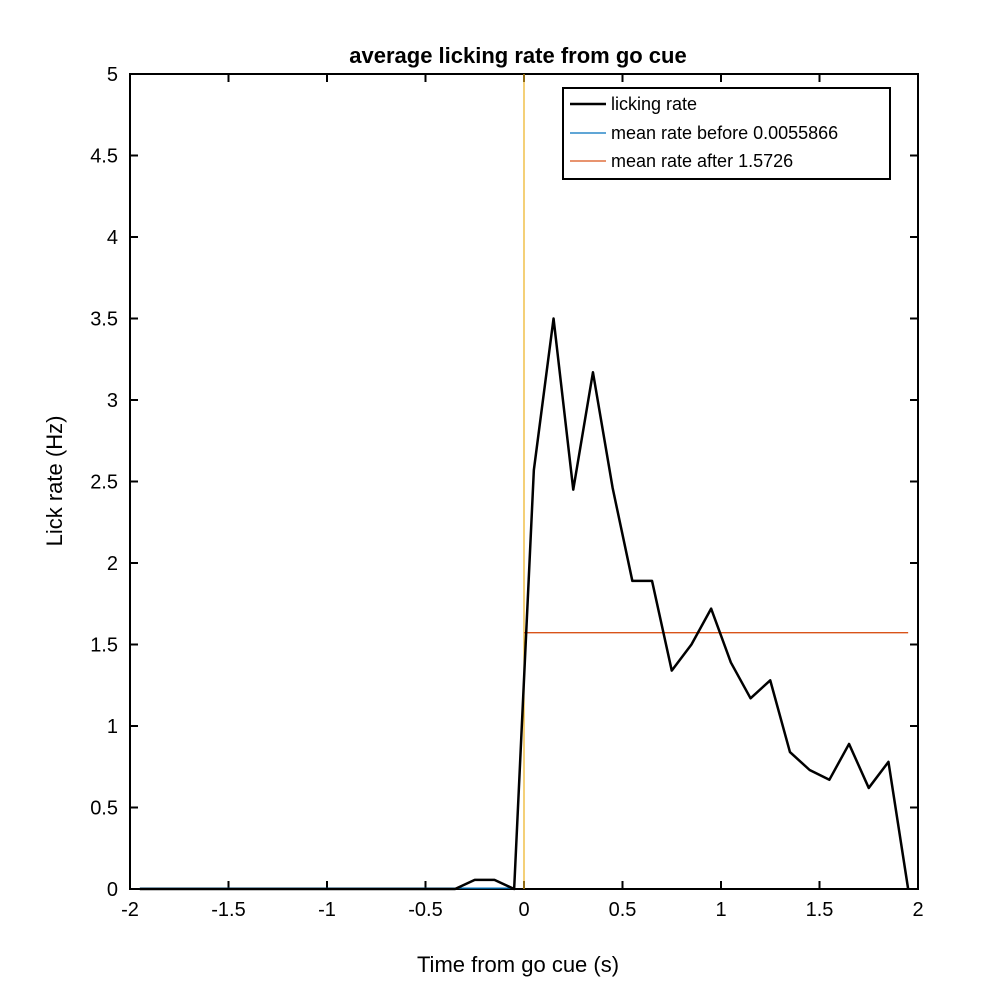 This screenshot has width=1000, height=999. What do you see at coordinates (112, 890) in the screenshot?
I see `y-tick-label: 0` at bounding box center [112, 890].